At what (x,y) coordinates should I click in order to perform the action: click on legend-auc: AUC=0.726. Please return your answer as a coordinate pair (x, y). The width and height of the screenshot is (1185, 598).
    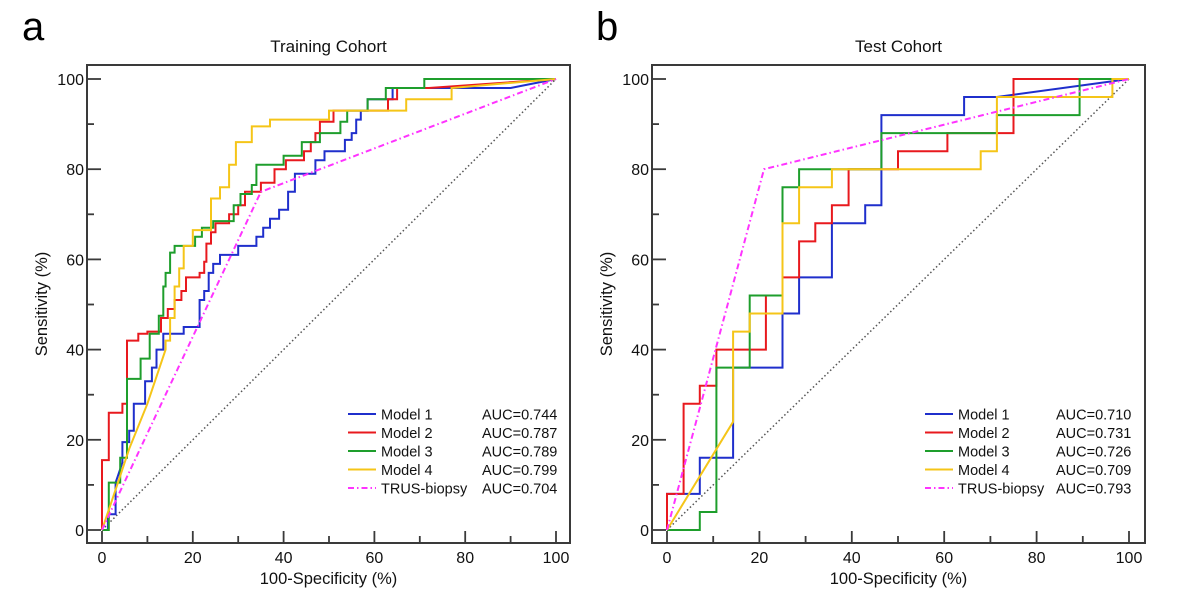
    Looking at the image, I should click on (1093, 453).